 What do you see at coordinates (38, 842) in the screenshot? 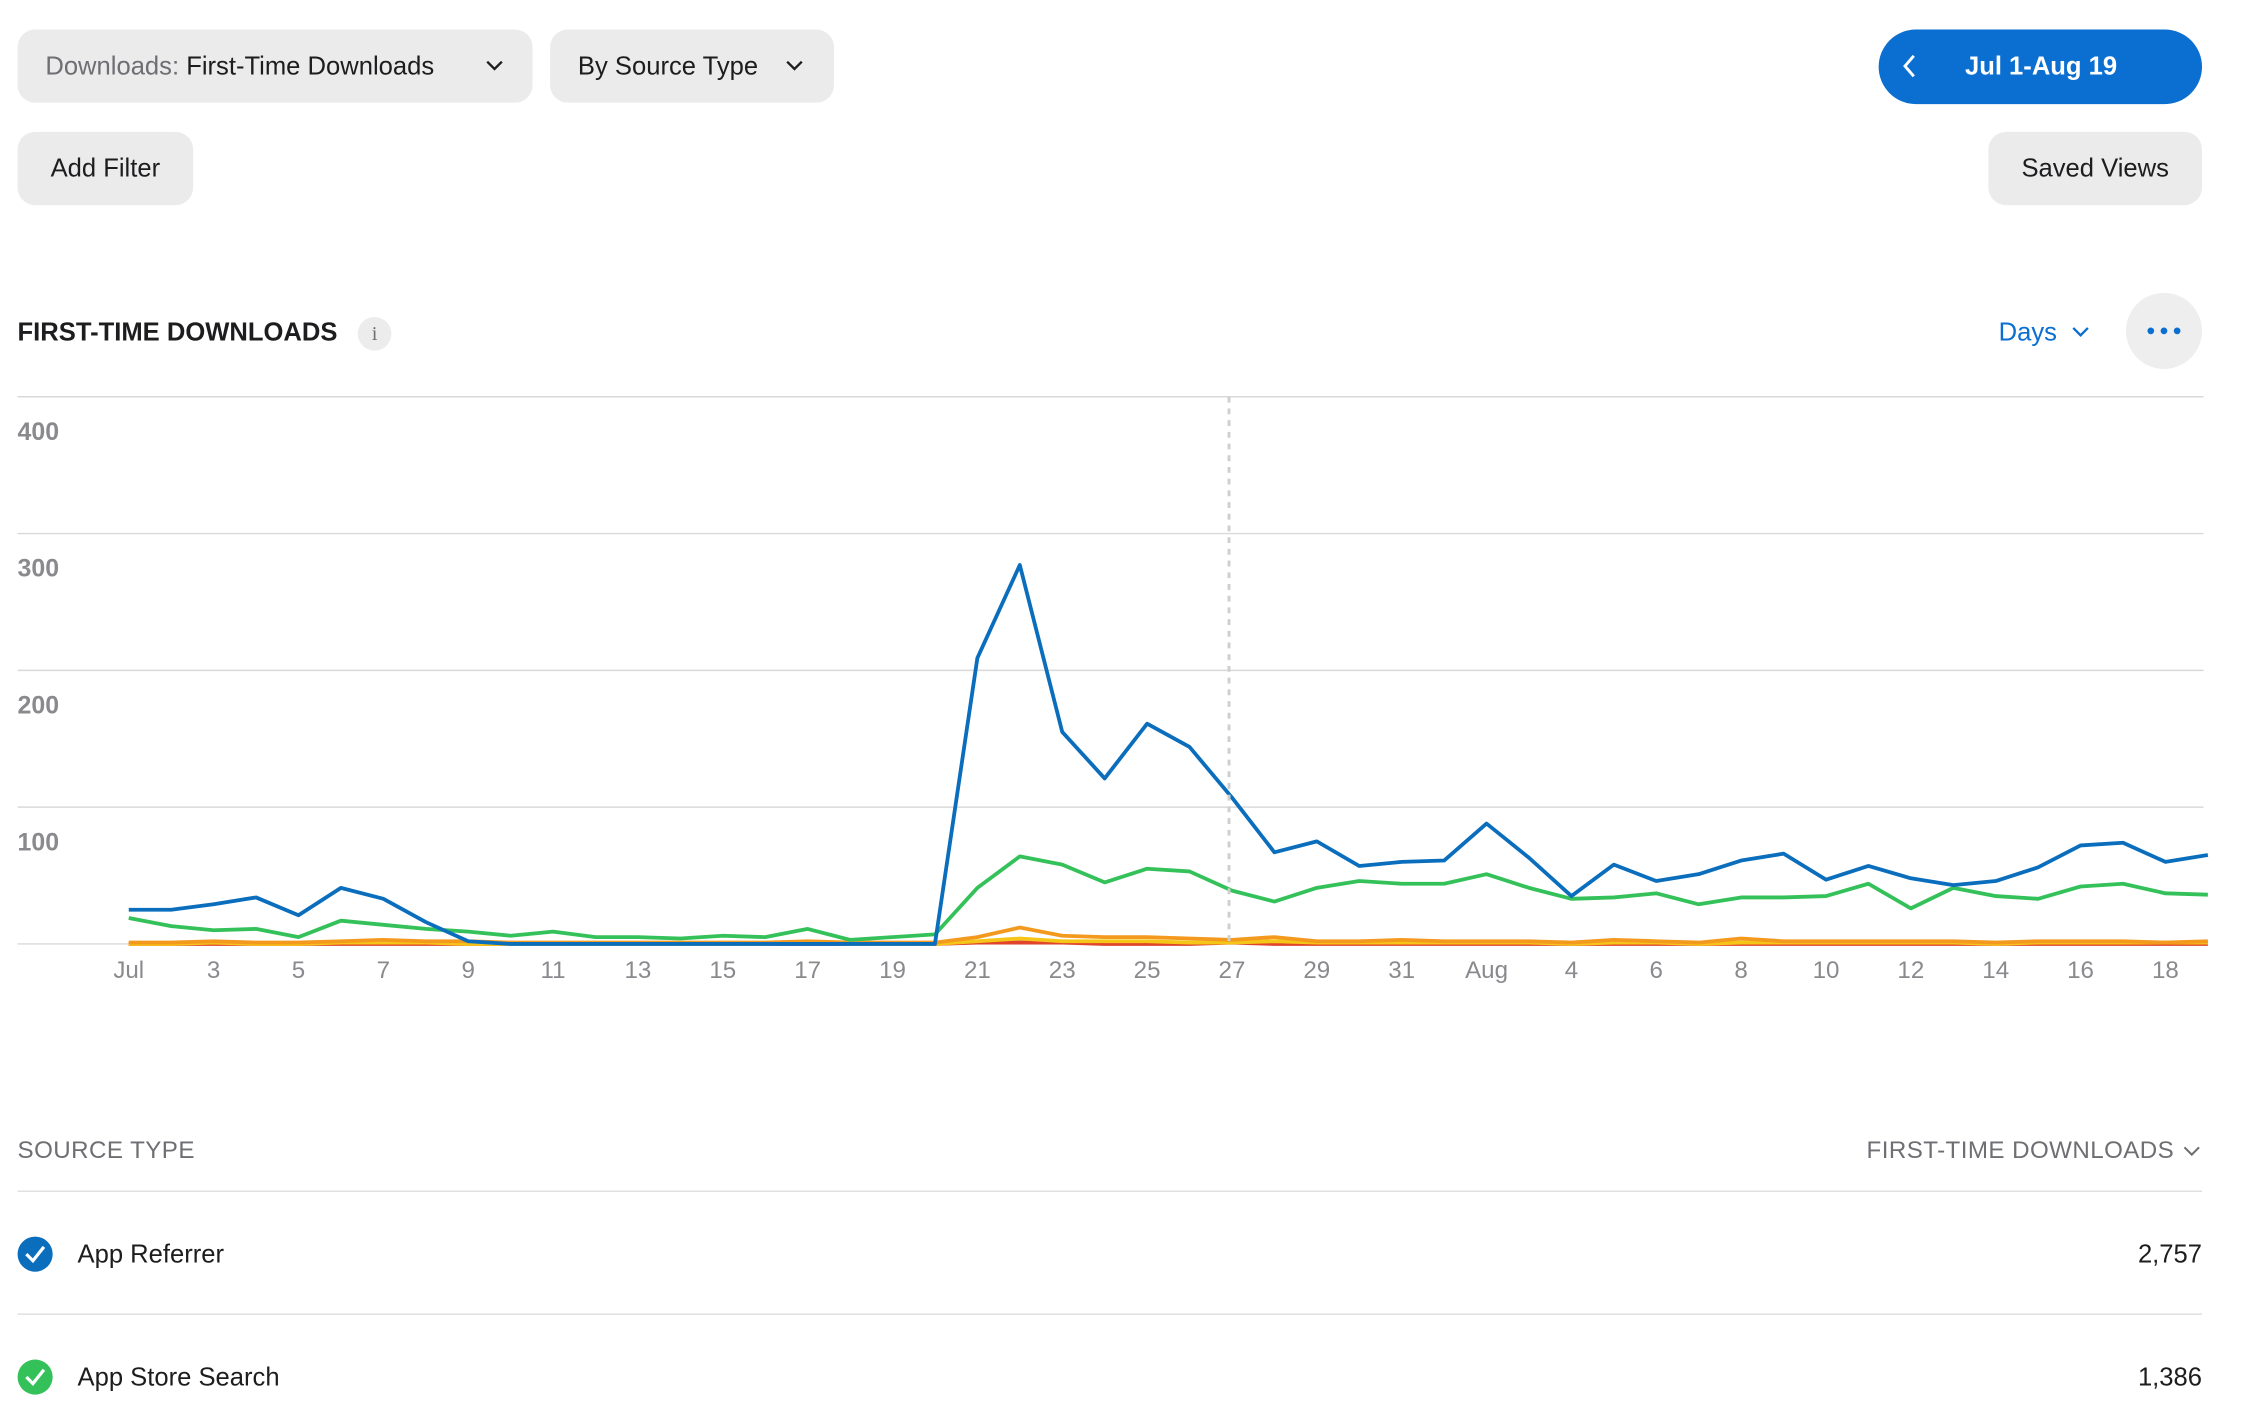
I see `y-tick-label: 100` at bounding box center [38, 842].